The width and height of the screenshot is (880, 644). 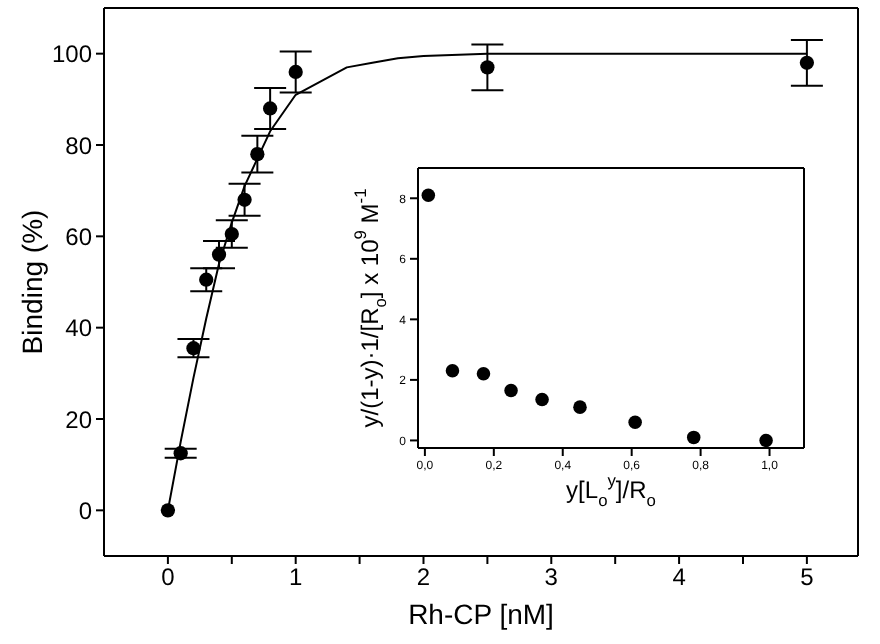 I want to click on x-axis-title: Rh-CP [nM], so click(x=481, y=613).